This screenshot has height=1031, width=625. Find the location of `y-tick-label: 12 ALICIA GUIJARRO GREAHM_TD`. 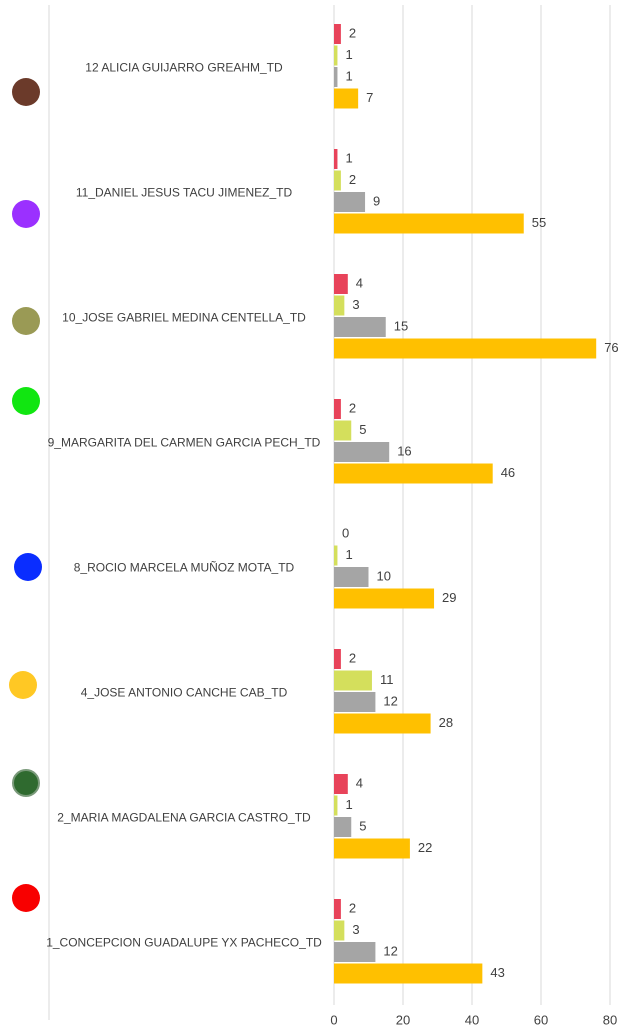

y-tick-label: 12 ALICIA GUIJARRO GREAHM_TD is located at coordinates (184, 67).